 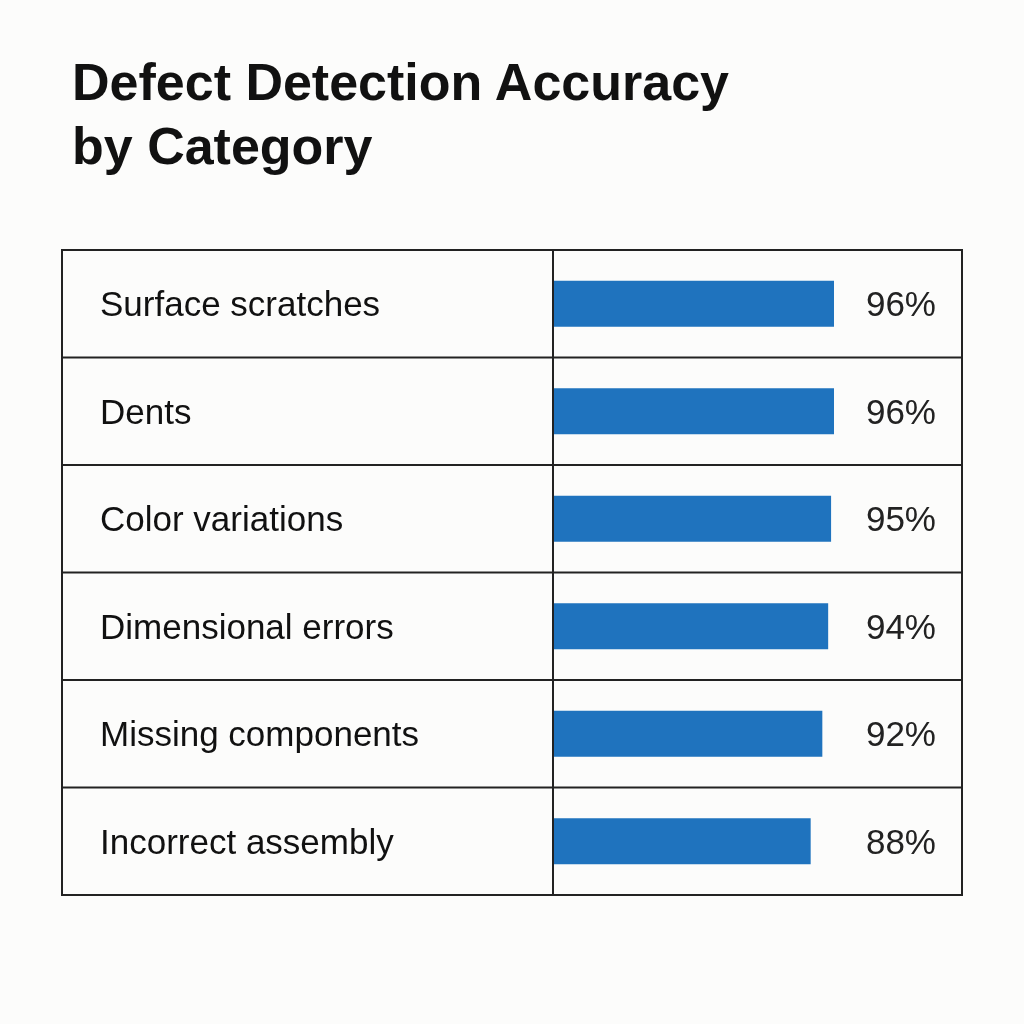 I want to click on data-label: 95%, so click(x=900, y=518).